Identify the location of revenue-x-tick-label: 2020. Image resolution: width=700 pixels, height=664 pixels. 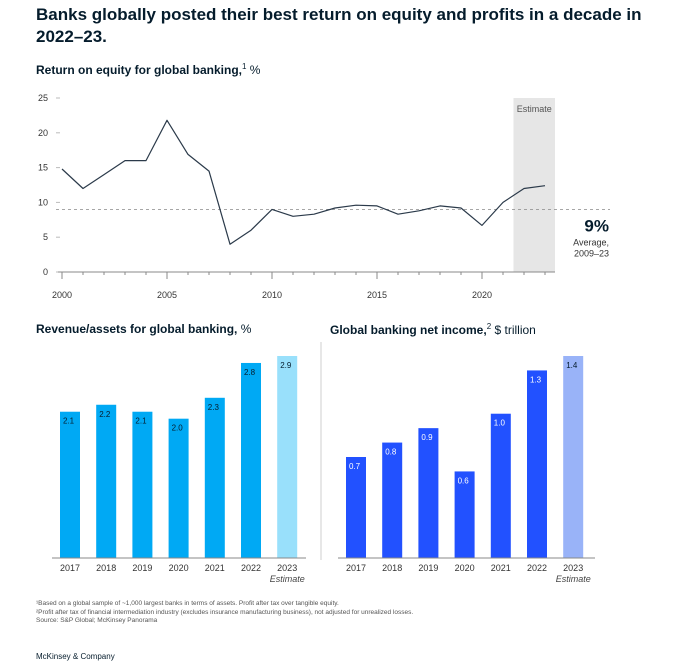
(179, 568).